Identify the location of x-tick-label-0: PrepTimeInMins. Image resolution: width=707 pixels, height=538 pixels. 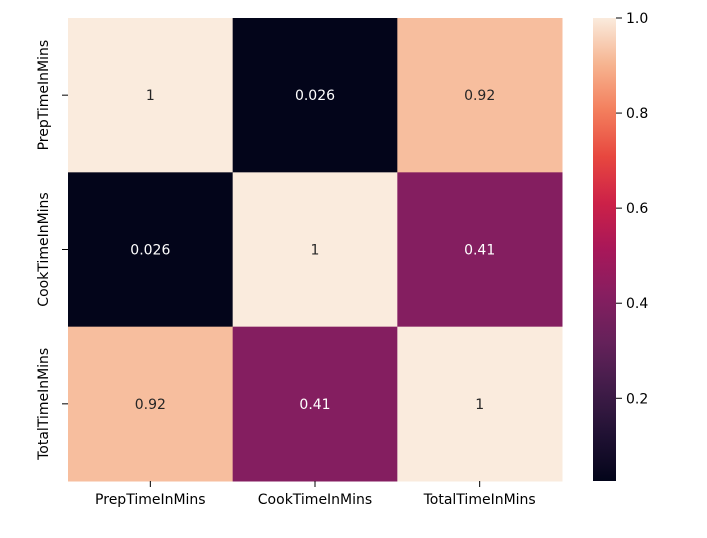
(150, 500).